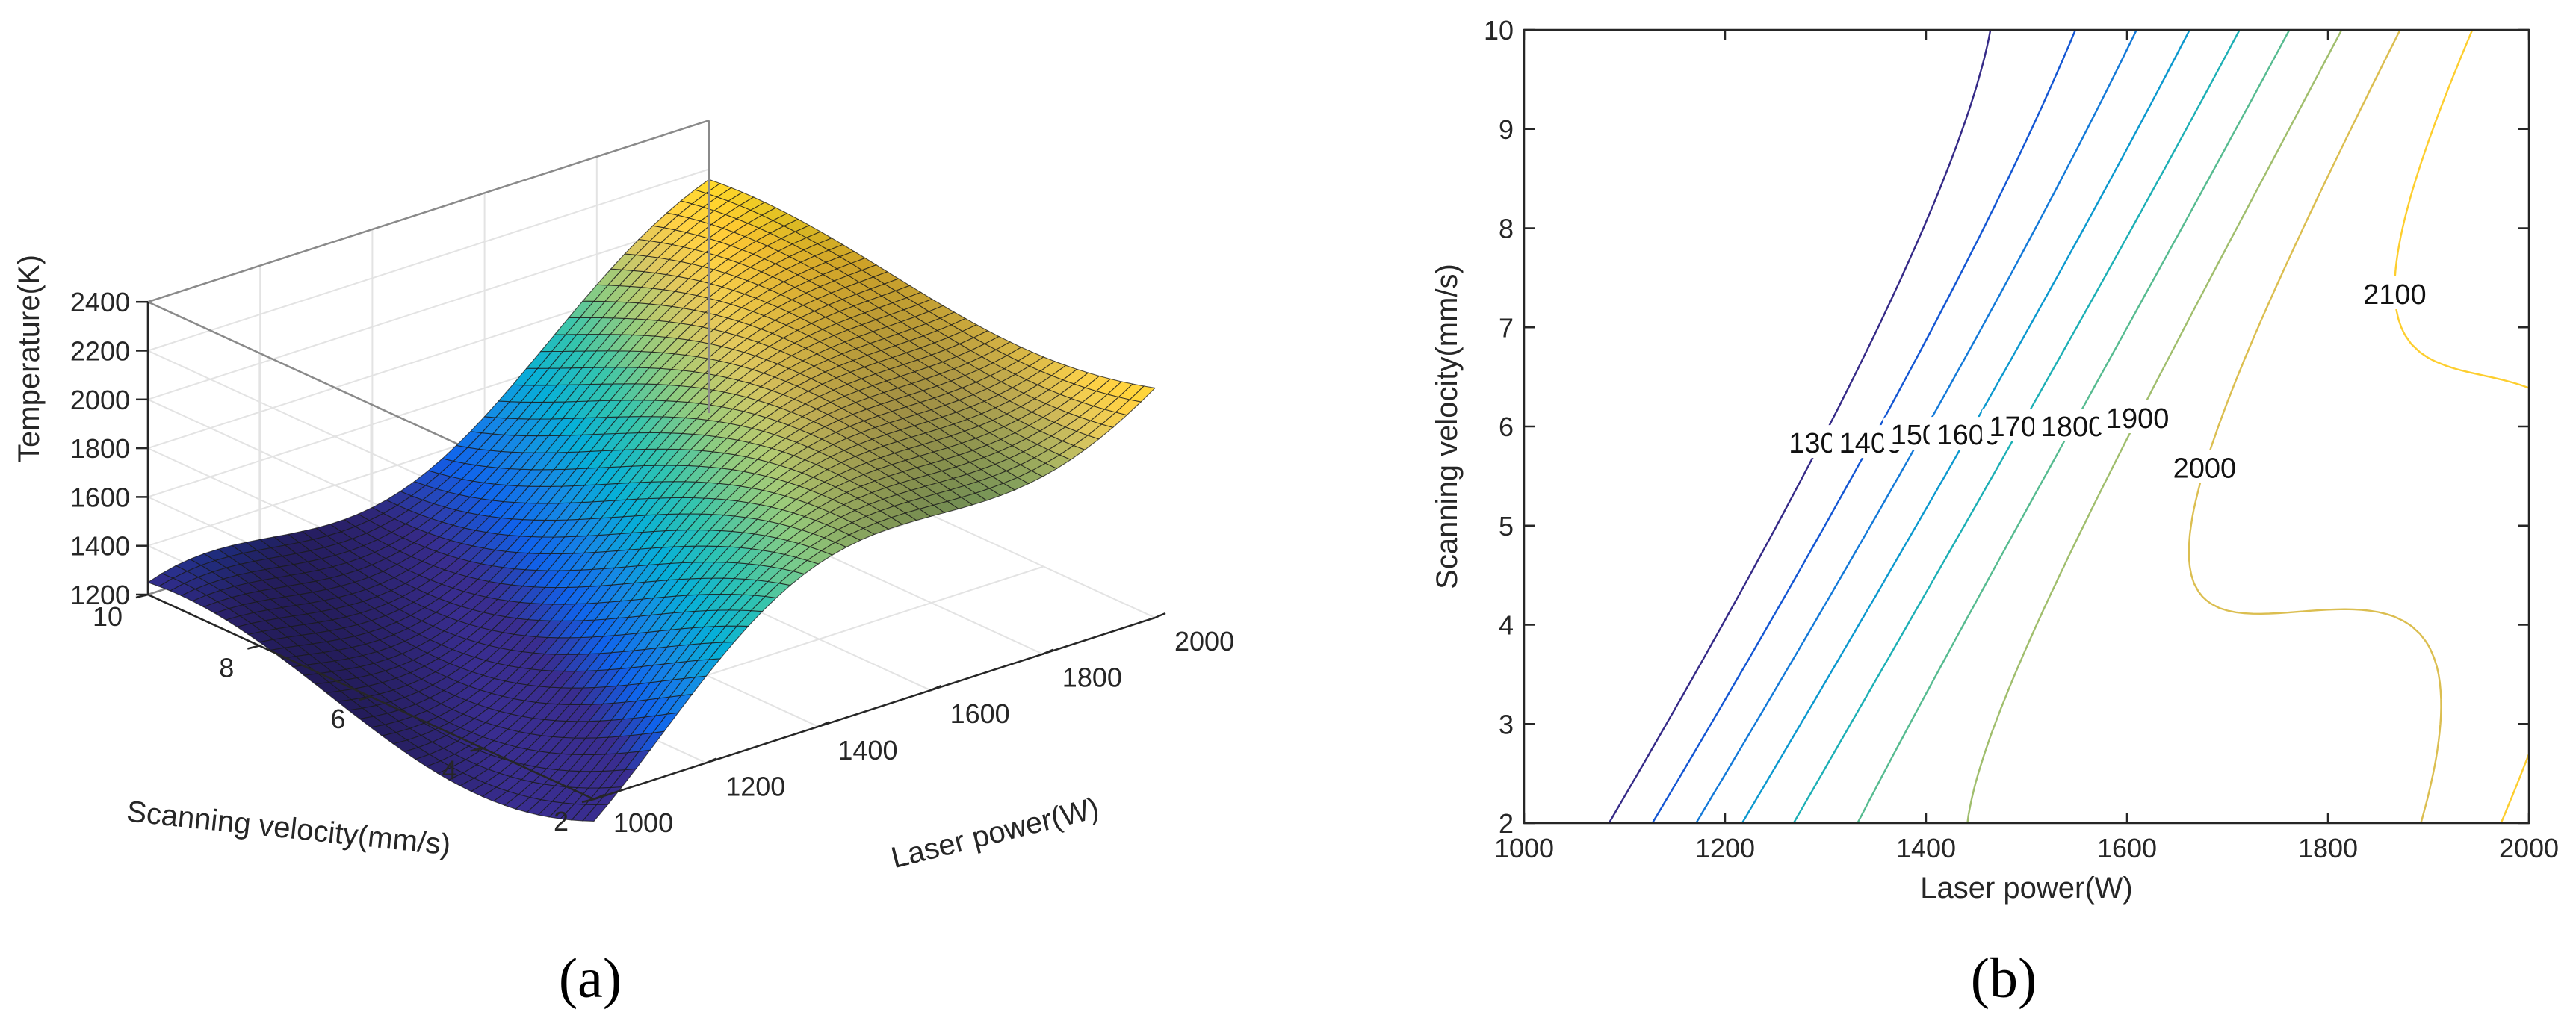 The height and width of the screenshot is (1027, 2576). Describe the element at coordinates (100, 448) in the screenshot. I see `z-tick-label: 1800` at that location.